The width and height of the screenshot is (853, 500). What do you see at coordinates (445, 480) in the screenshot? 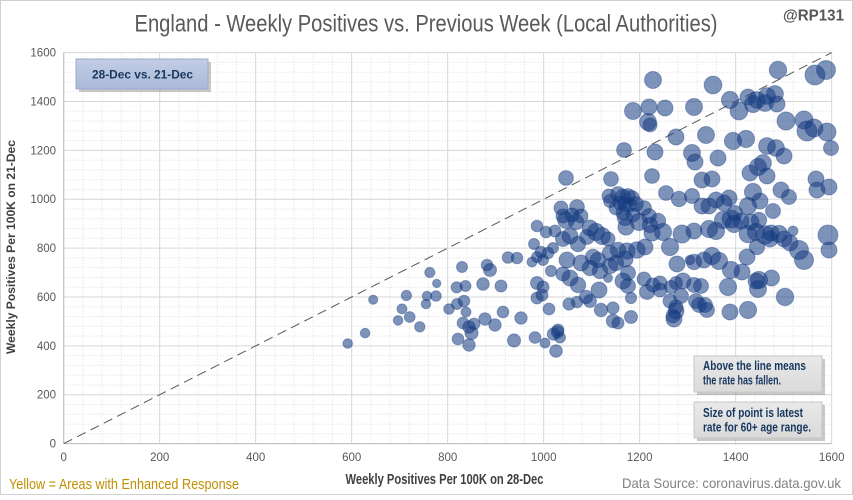
I see `svg-text:Weekly Positives Per 100K on 2: Weekly Positives Per 100K on 28-Dec` at bounding box center [445, 480].